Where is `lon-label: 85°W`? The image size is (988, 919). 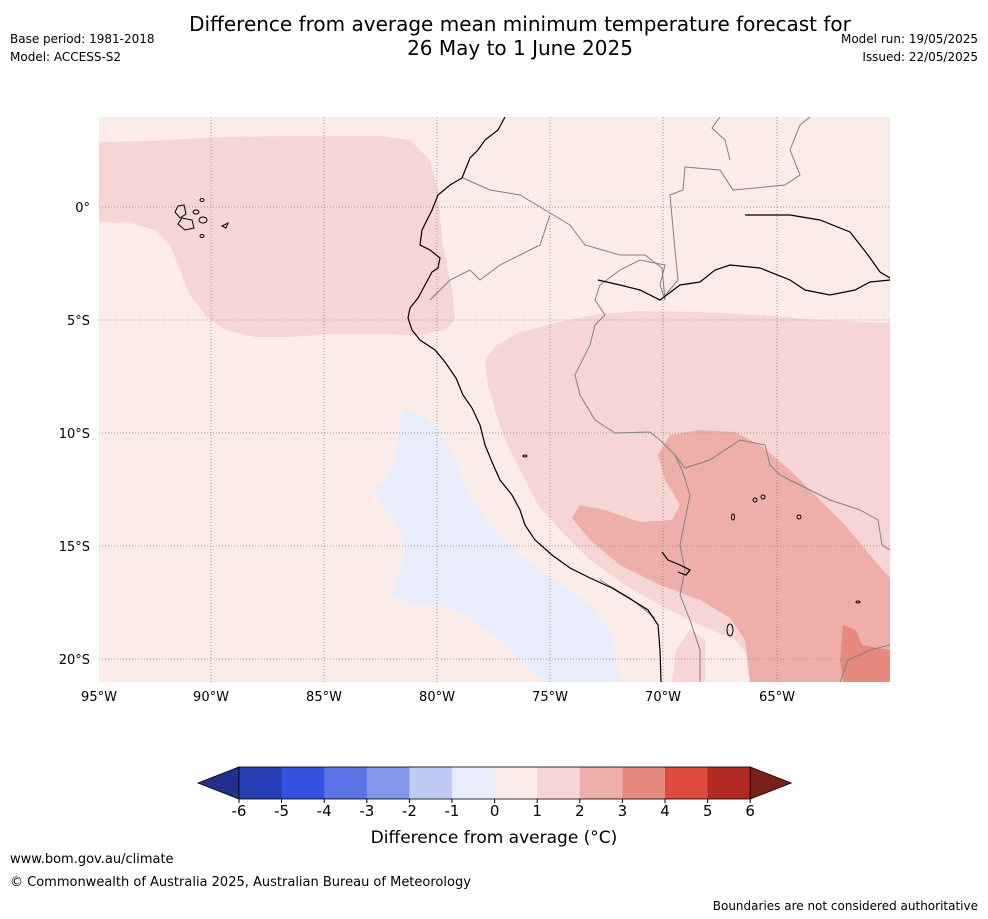 lon-label: 85°W is located at coordinates (324, 697).